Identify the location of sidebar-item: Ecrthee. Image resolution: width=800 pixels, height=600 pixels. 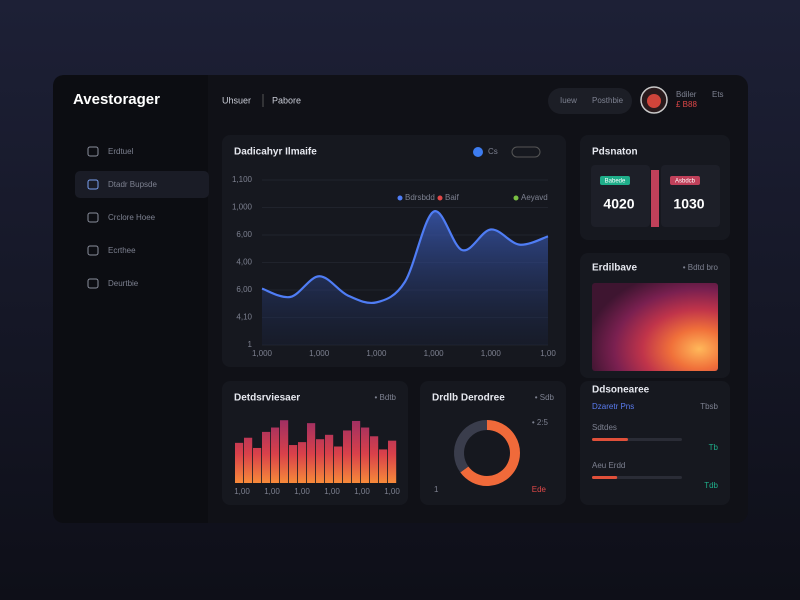
(122, 250).